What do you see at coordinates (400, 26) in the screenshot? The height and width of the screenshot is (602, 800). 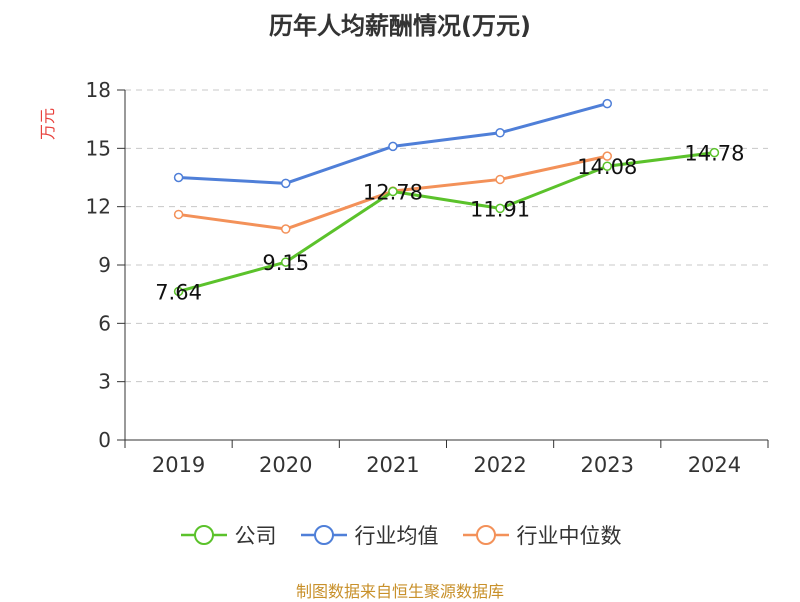 I see `chart-title: 历年人均薪酬情况(万元)` at bounding box center [400, 26].